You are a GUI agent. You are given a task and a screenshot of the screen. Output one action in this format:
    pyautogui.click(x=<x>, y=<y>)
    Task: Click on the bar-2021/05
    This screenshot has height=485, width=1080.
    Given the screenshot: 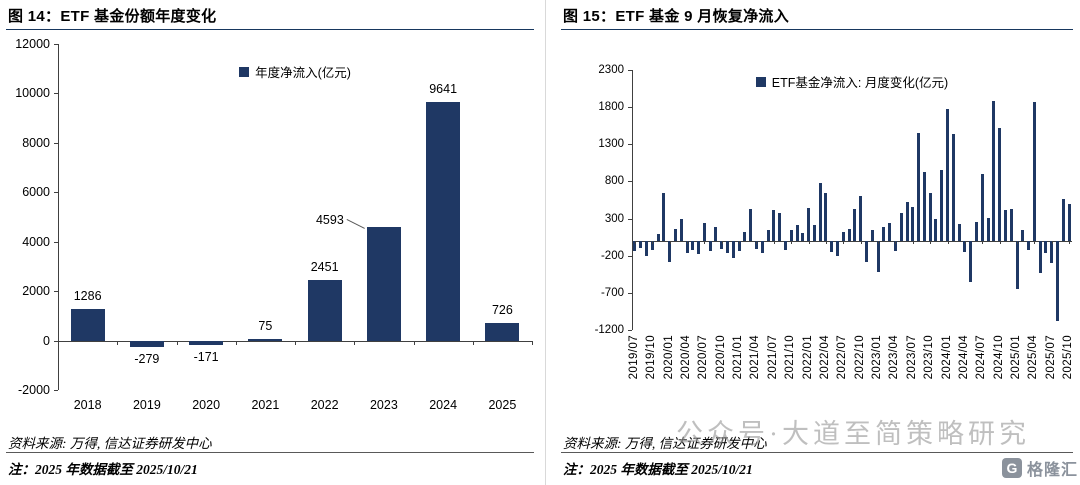 What is the action you would take?
    pyautogui.click(x=762, y=246)
    